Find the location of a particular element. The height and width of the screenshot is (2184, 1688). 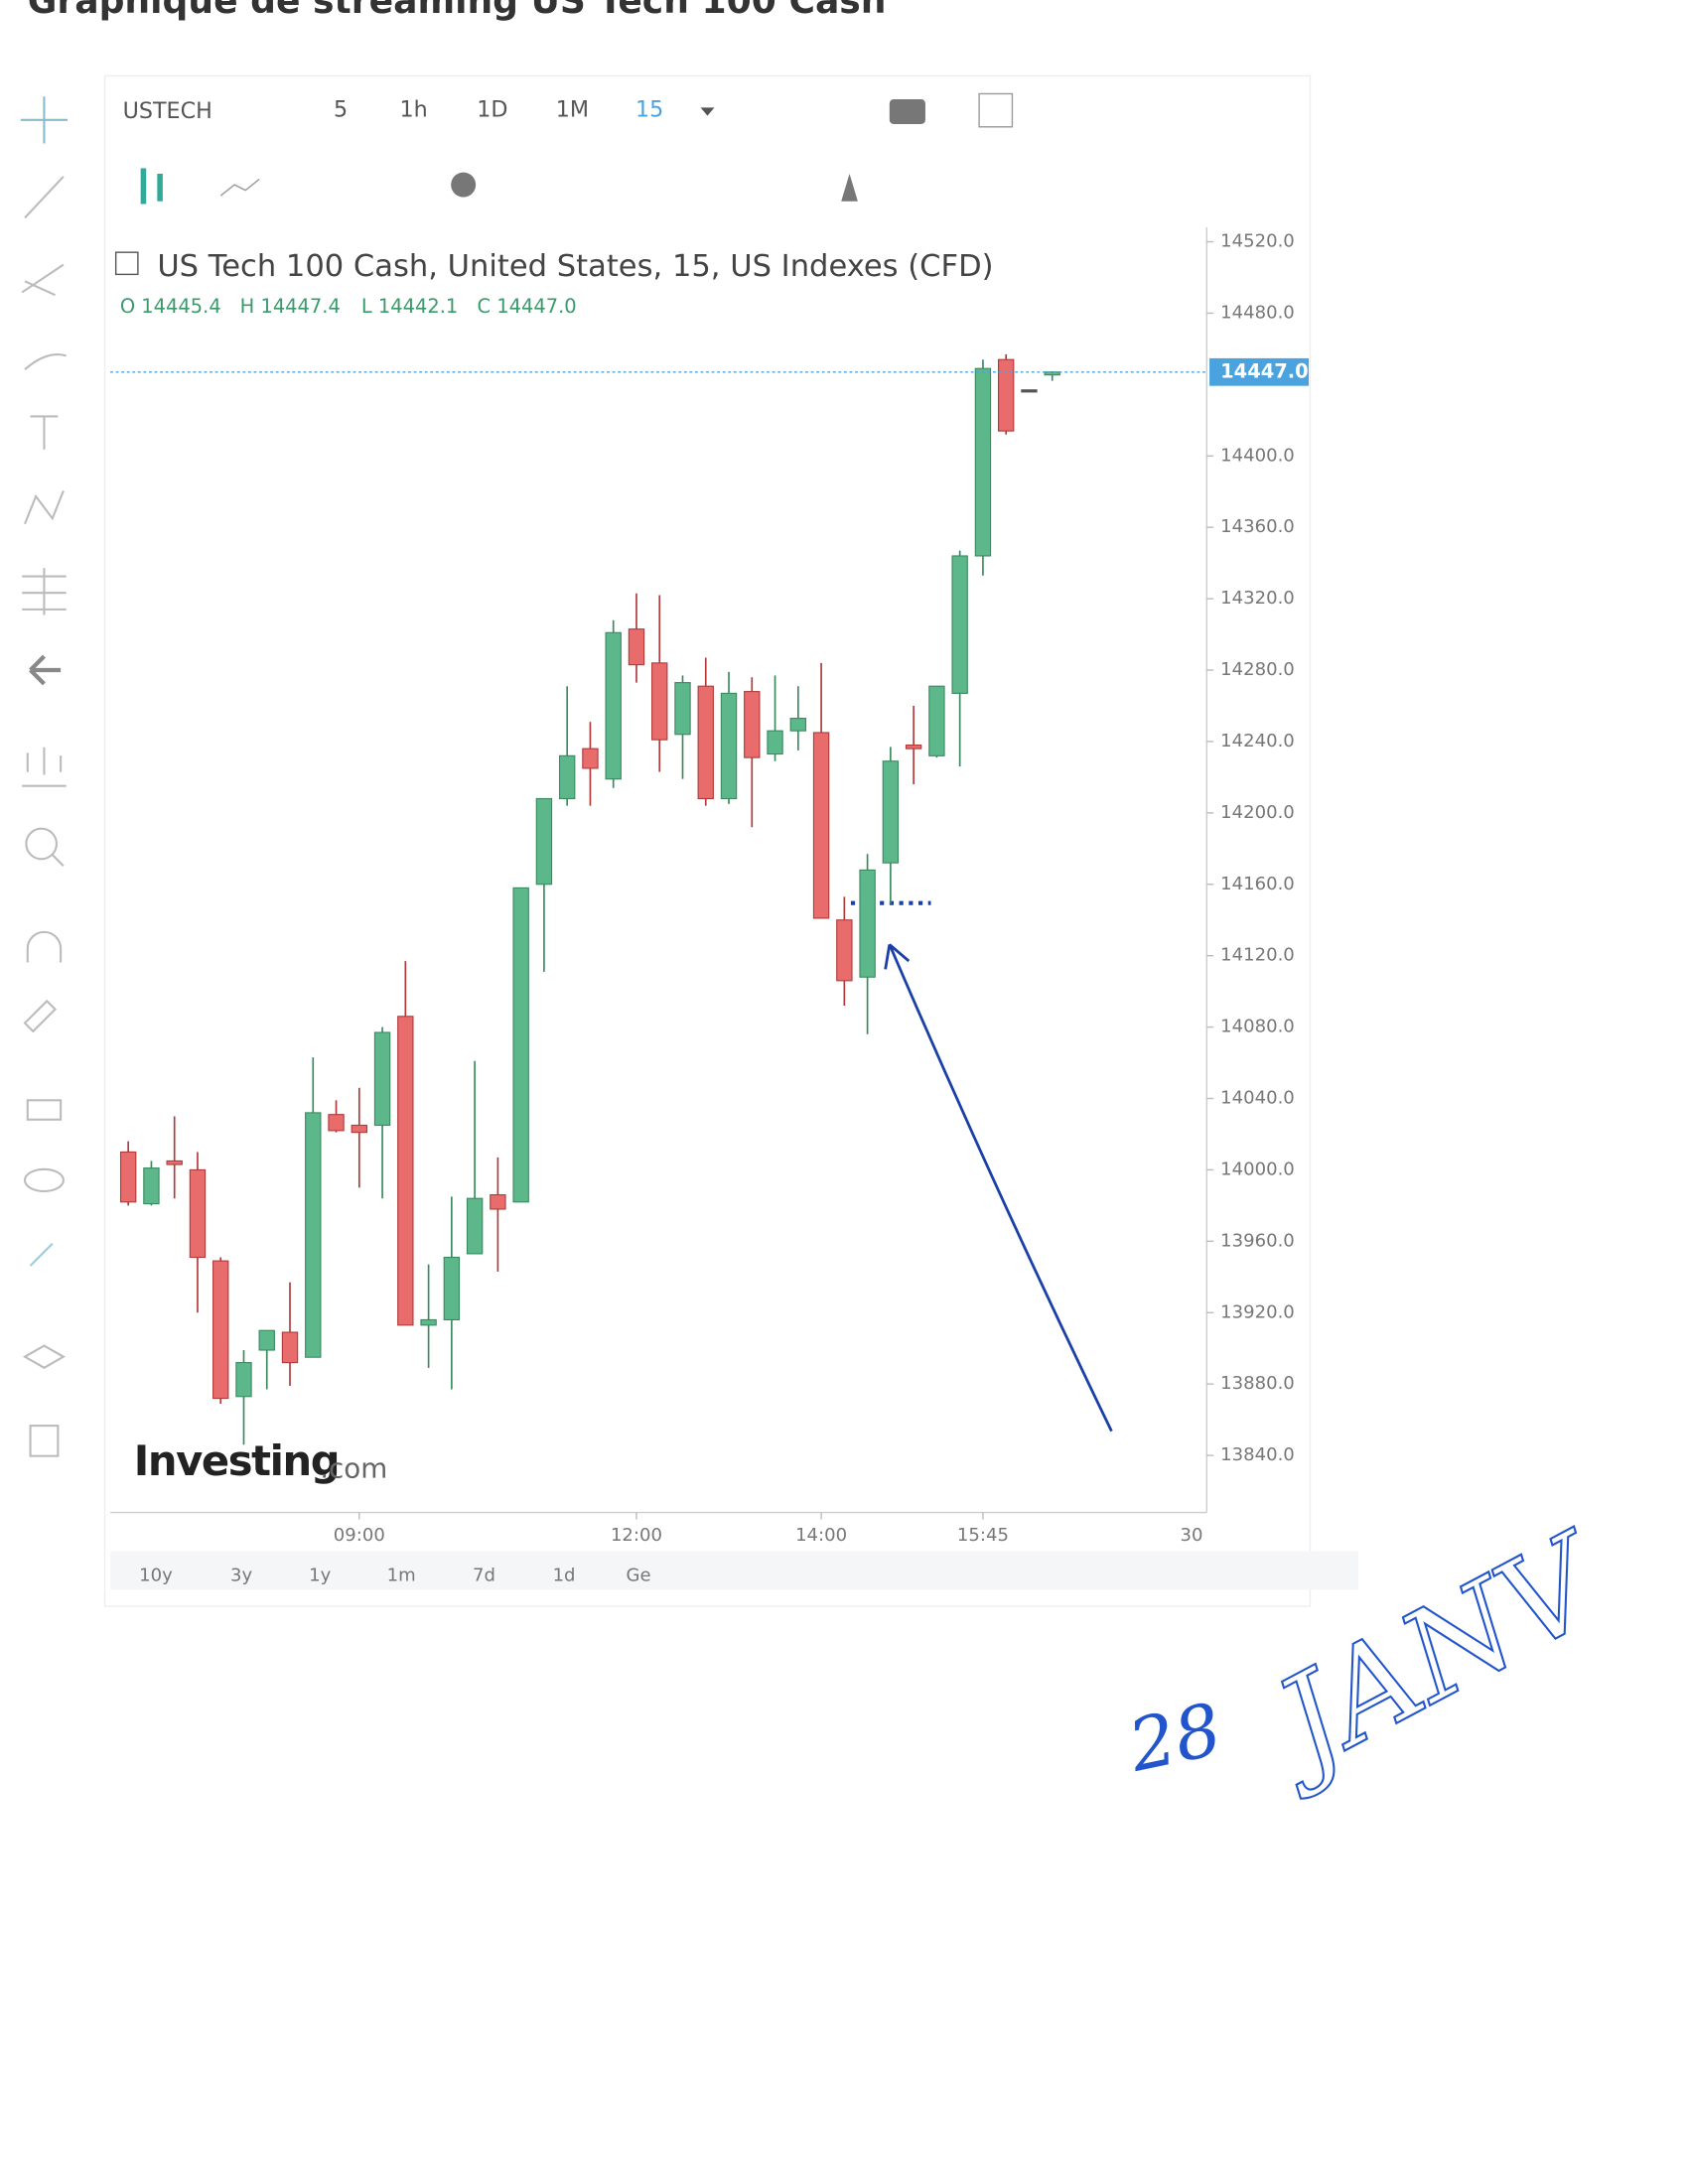

range-button: 1d is located at coordinates (564, 1576).